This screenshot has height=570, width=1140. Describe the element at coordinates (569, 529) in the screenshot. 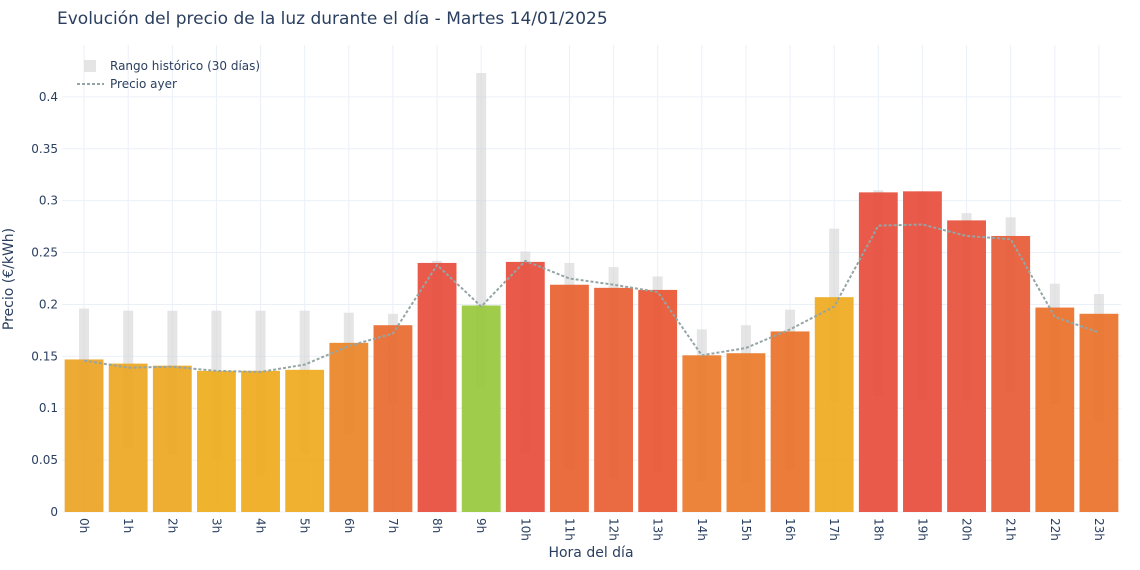

I see `x-tick-label: 11h` at that location.